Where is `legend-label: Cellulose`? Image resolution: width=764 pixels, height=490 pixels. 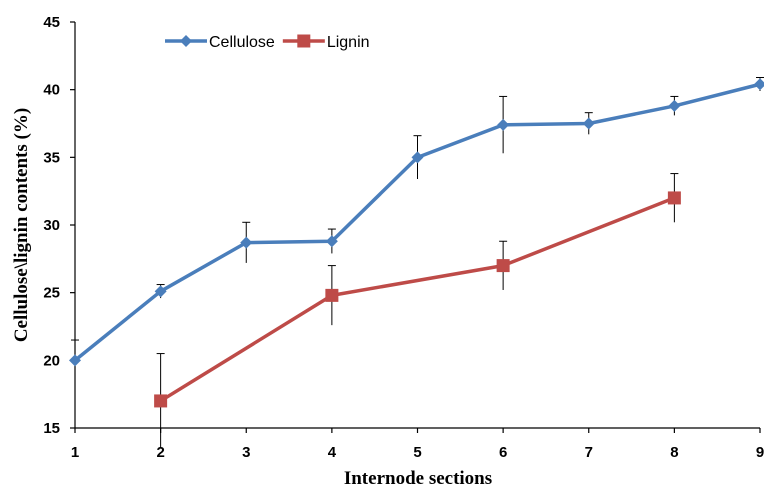 legend-label: Cellulose is located at coordinates (242, 42).